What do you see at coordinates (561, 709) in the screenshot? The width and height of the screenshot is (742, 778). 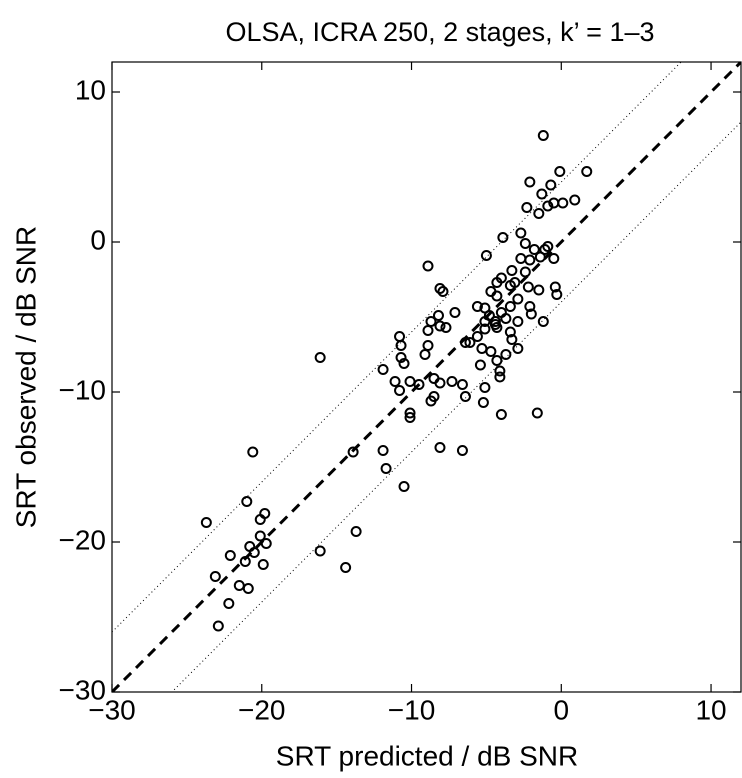 I see `x-tick-label: 0` at bounding box center [561, 709].